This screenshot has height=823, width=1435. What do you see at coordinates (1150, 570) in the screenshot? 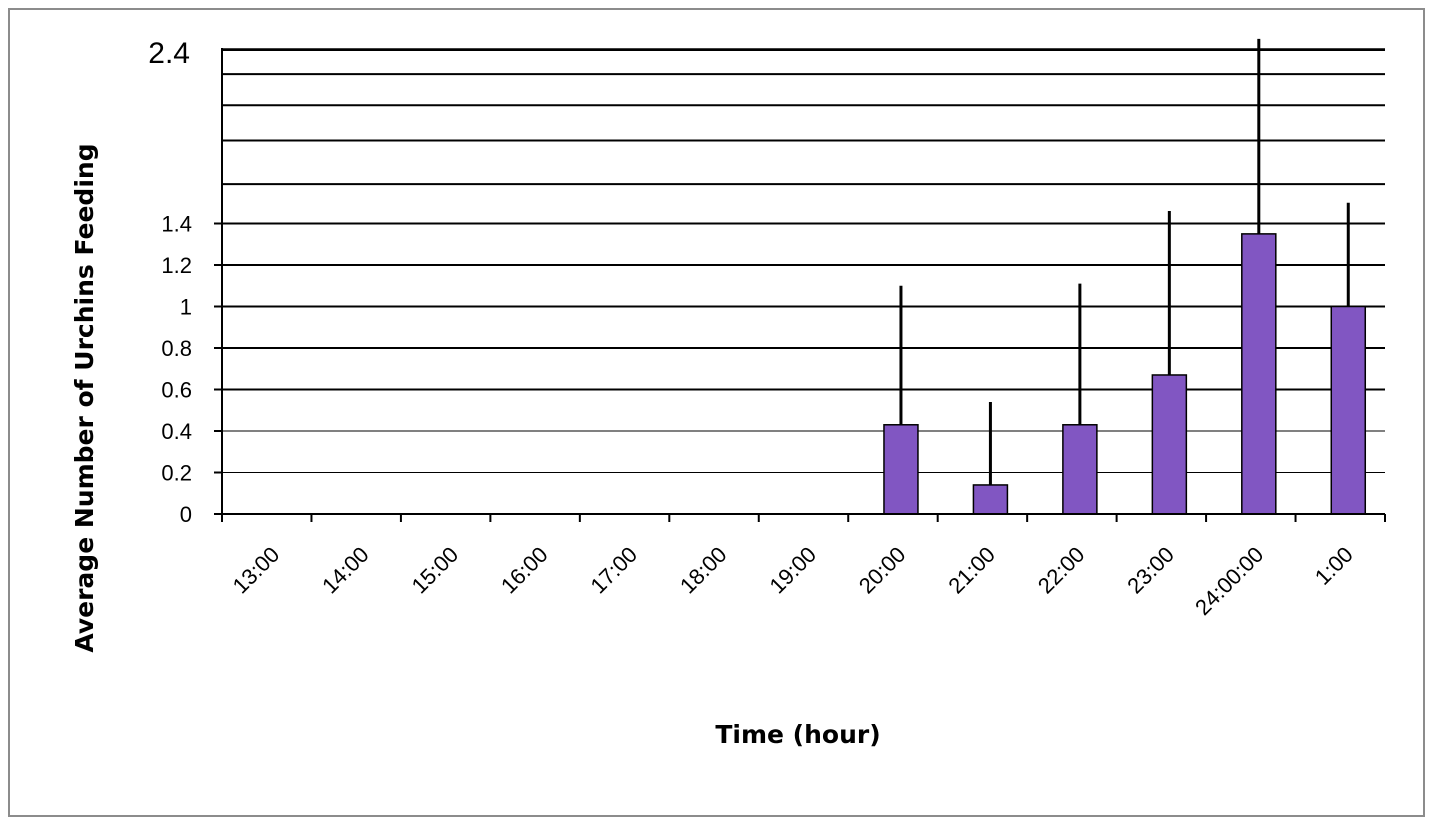
I see `x-tick-label-10: 23:00` at bounding box center [1150, 570].